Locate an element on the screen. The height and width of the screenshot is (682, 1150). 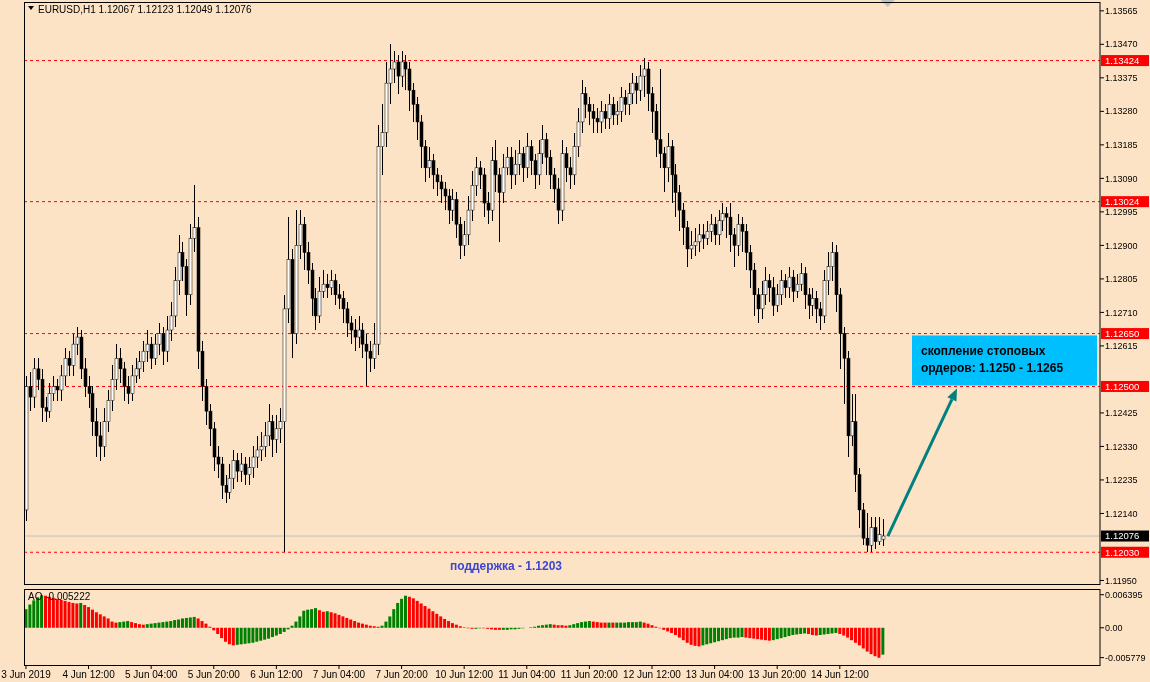
y-tick-label: 1.13565 is located at coordinates (1121, 10).